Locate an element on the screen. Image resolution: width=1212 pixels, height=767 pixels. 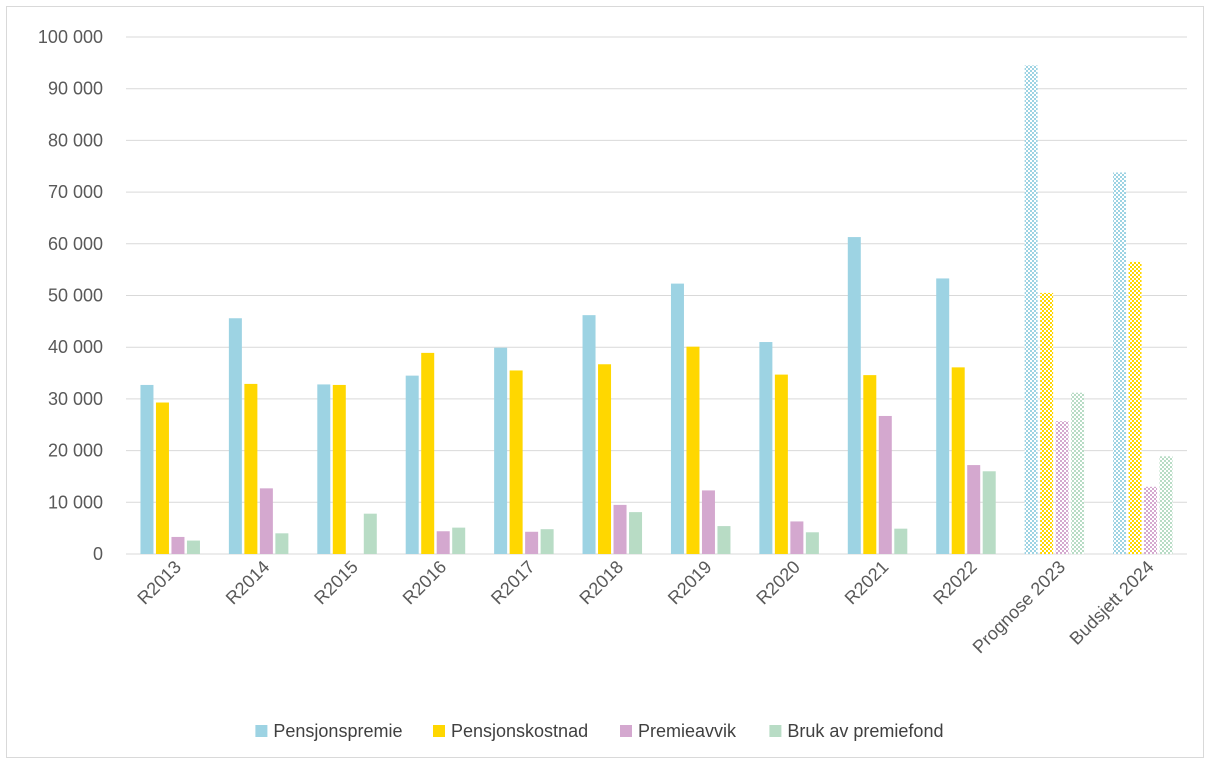
x-tick-label: R2021 is located at coordinates (867, 583).